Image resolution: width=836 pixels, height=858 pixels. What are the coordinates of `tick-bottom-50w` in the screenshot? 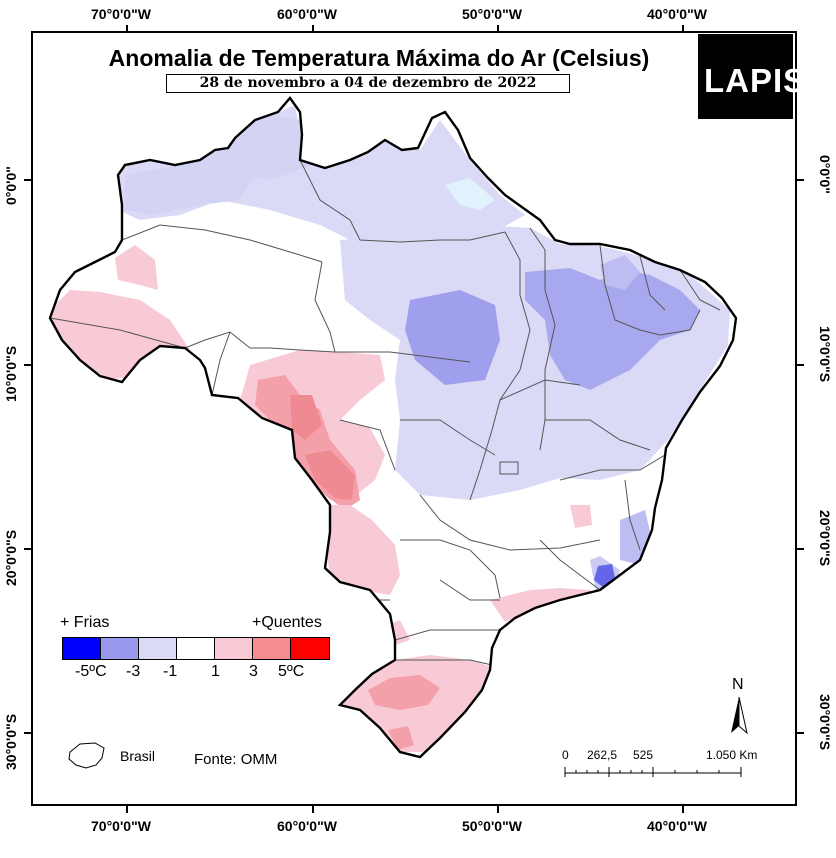 It's located at (498, 809).